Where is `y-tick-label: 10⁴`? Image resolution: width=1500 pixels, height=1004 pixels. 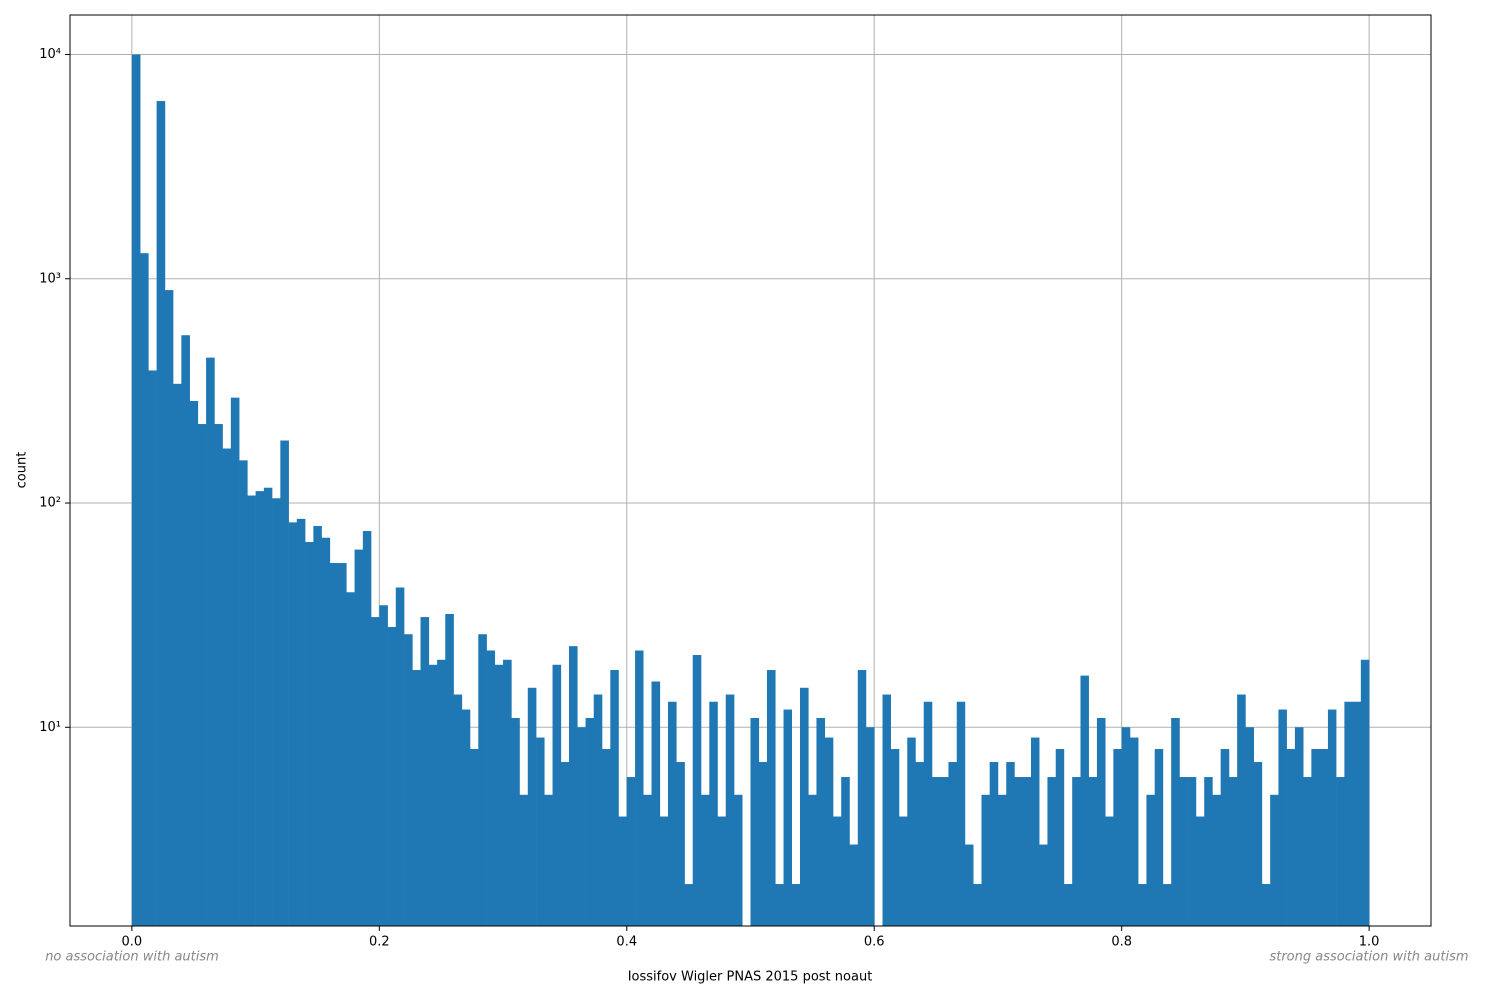 y-tick-label: 10⁴ is located at coordinates (50, 54).